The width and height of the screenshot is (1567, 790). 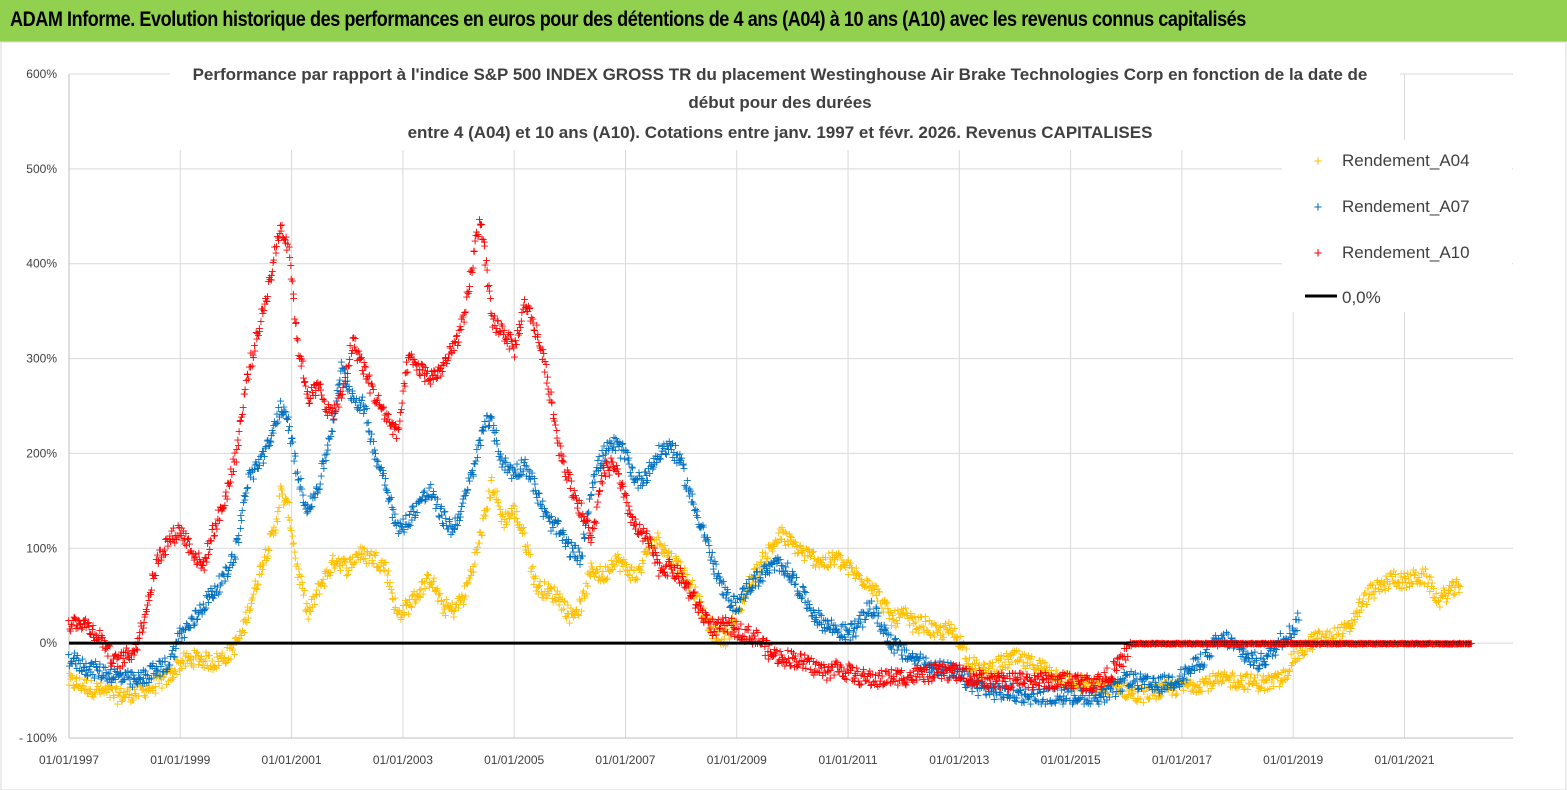 I want to click on y-tick-label: 300%, so click(x=41, y=359).